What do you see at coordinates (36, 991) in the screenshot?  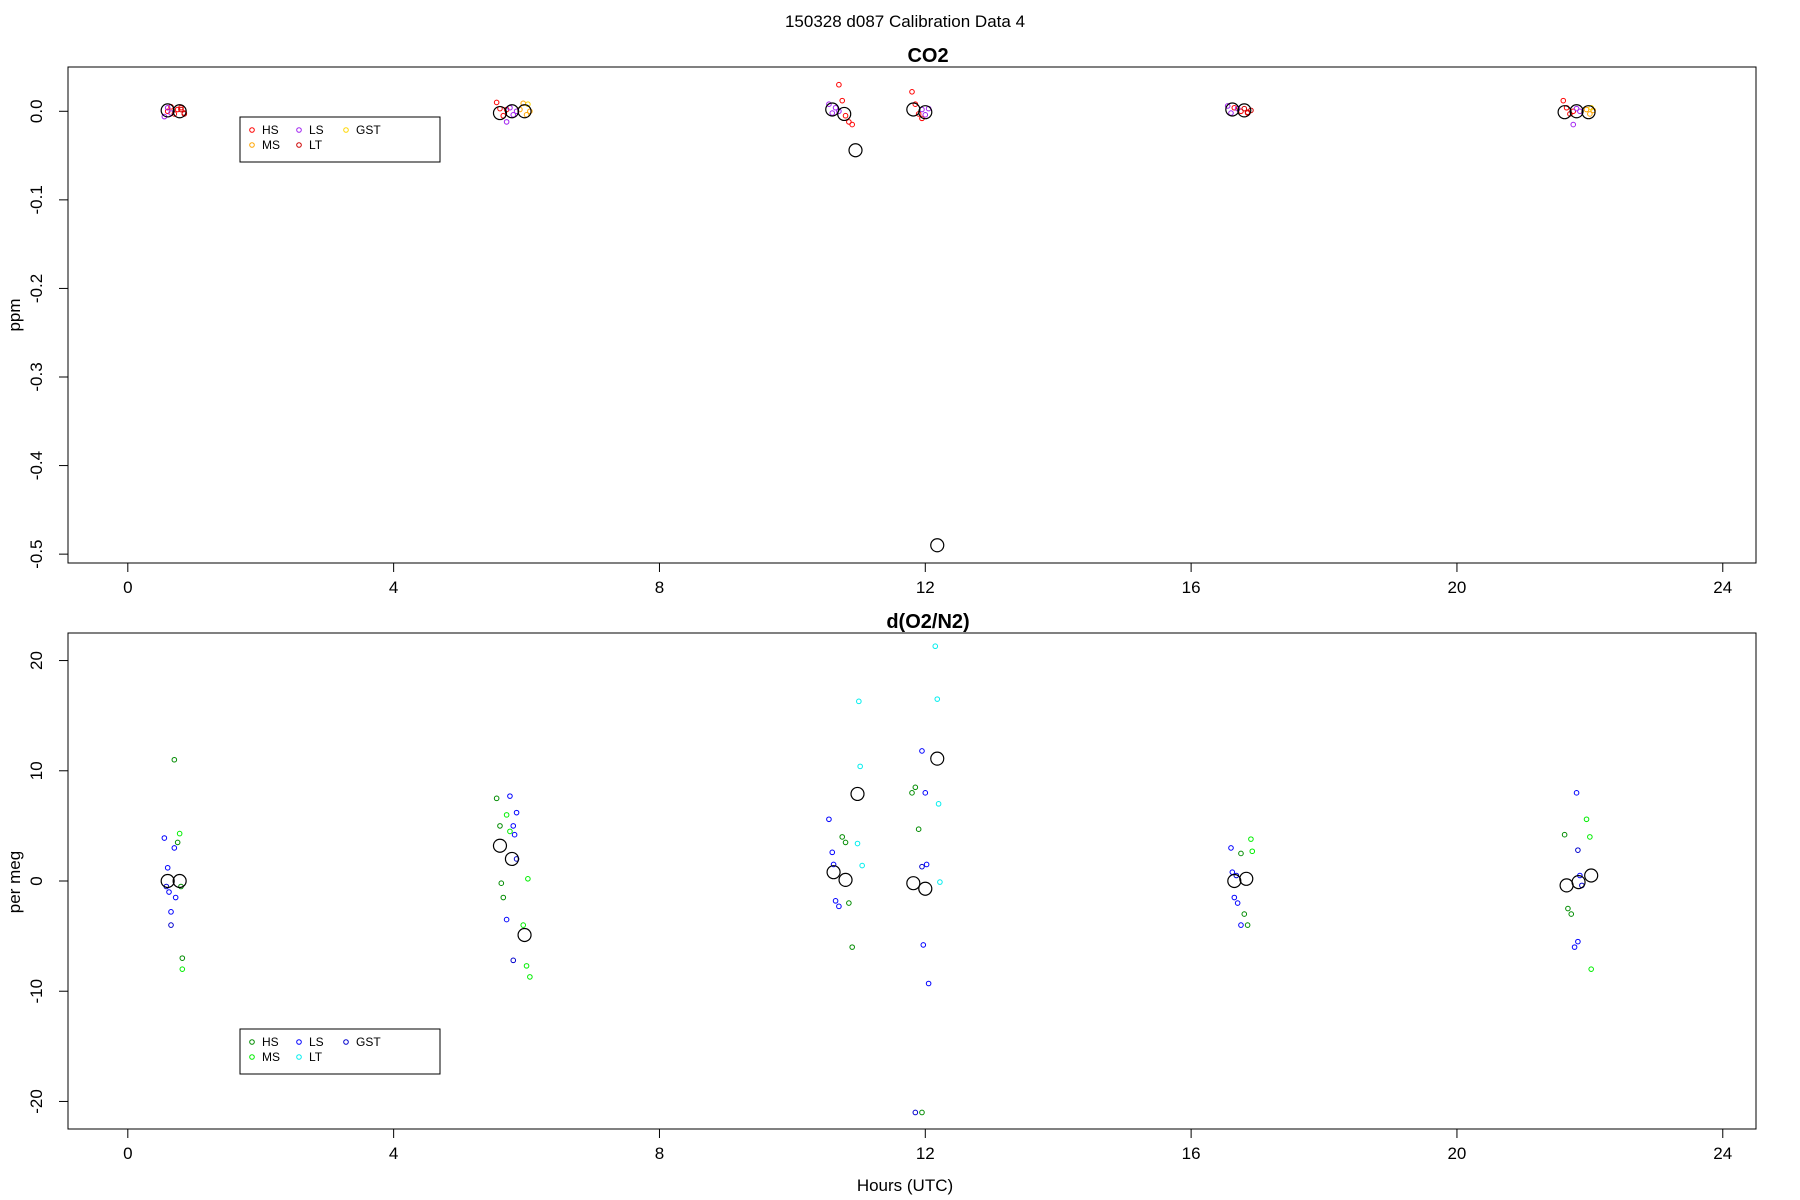 I see `o2n2-y-tick-label: -10` at bounding box center [36, 991].